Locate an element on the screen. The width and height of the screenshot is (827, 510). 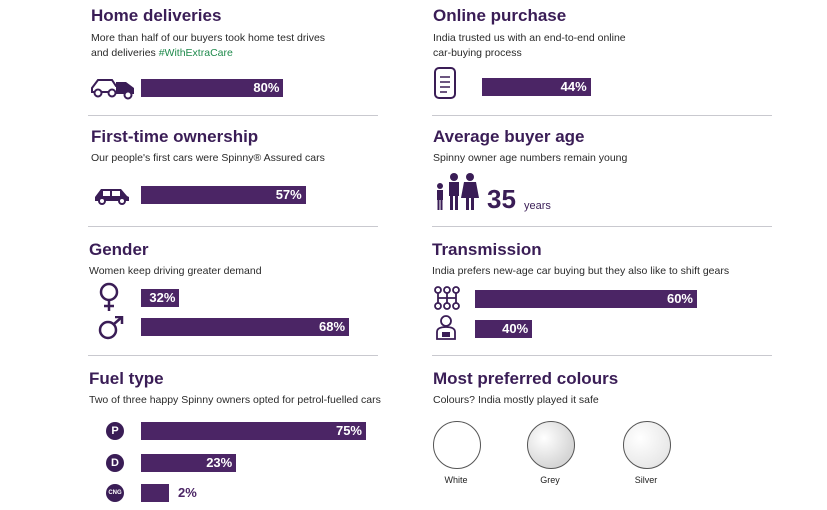
tow-truck-icon is located at coordinates (114, 88).